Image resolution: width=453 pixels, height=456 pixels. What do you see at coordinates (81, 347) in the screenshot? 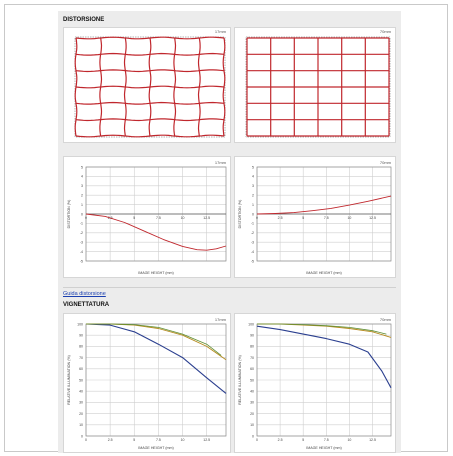
I see `y-tick-label: 80` at bounding box center [81, 347].